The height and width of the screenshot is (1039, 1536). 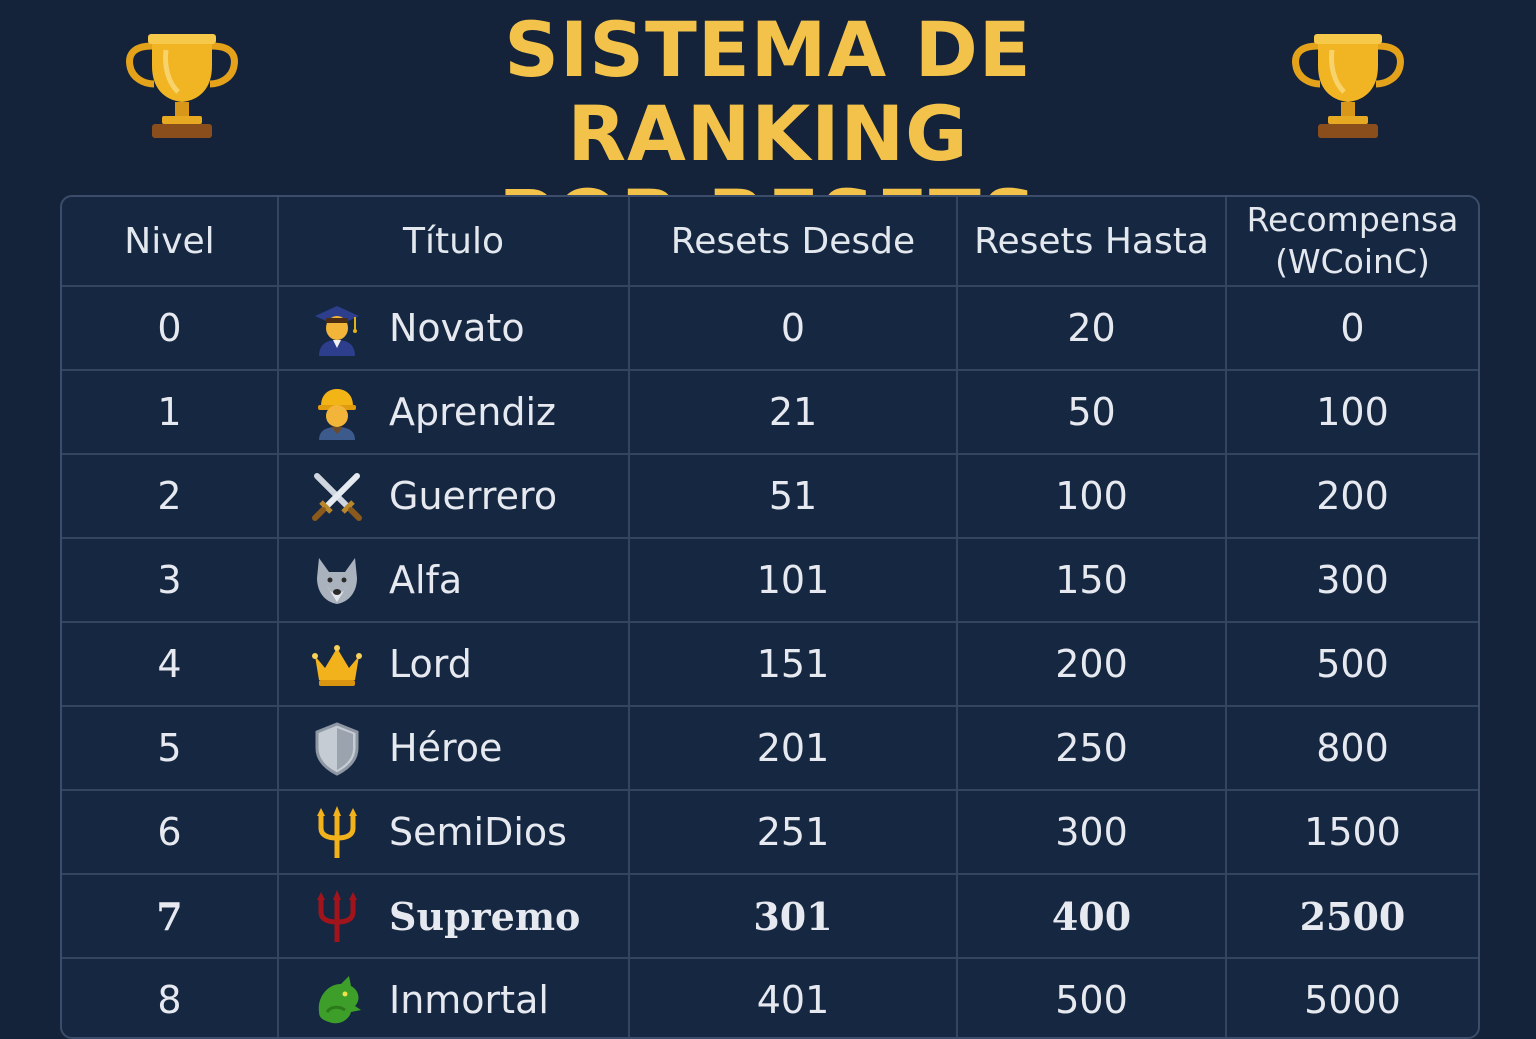 I want to click on header-reward-line2: (WCoinC), so click(x=1352, y=261).